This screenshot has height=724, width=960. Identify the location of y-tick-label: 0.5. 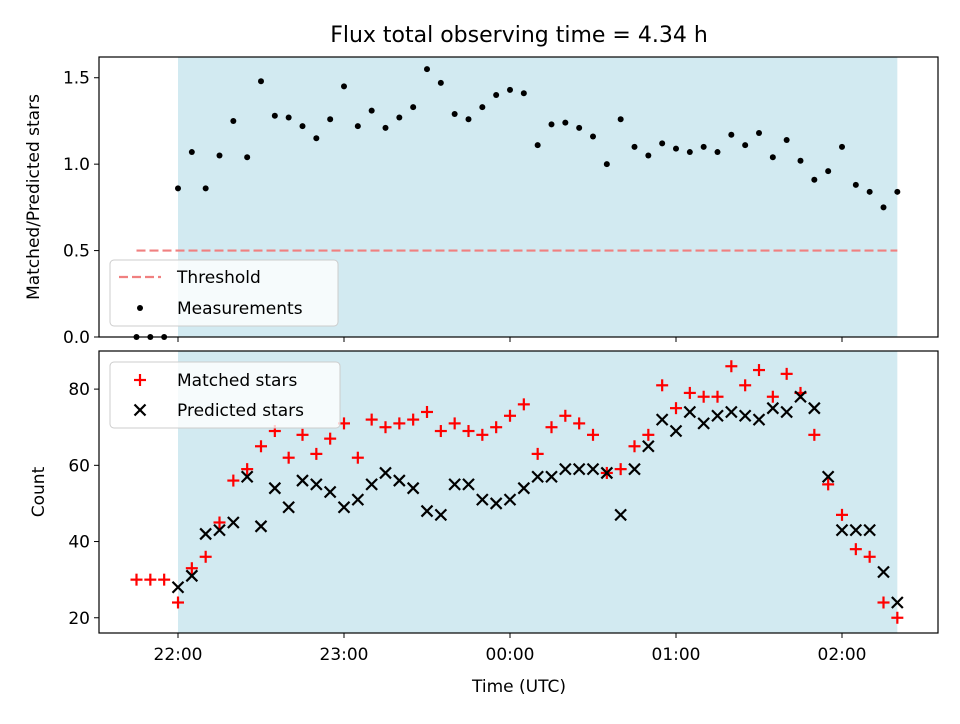
(76, 252).